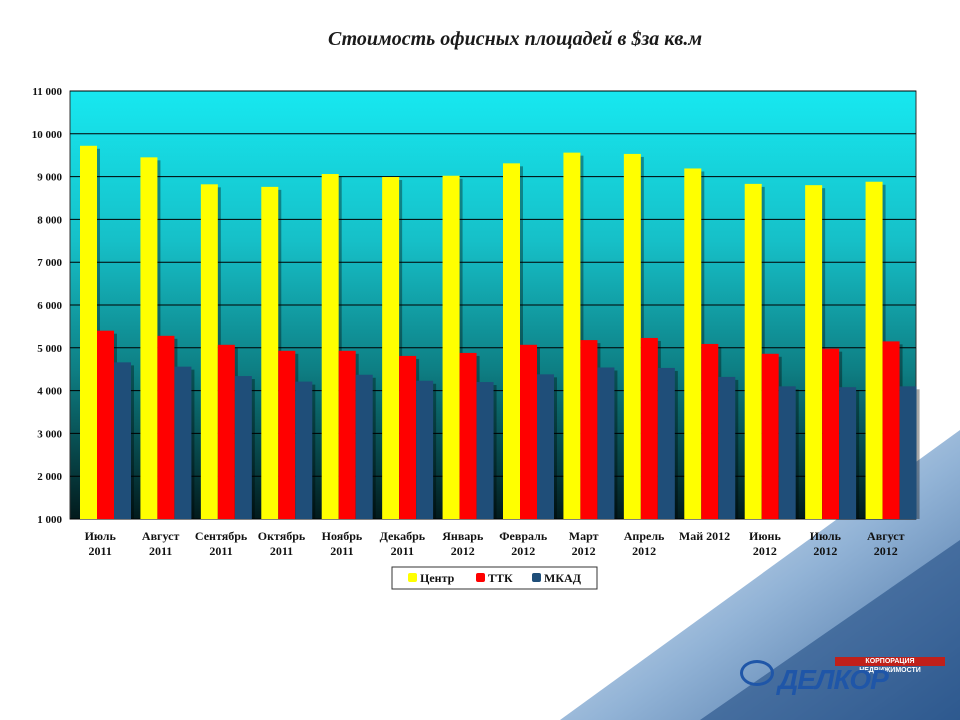 The height and width of the screenshot is (720, 960). I want to click on x-tick-label: Ноябрь, so click(342, 536).